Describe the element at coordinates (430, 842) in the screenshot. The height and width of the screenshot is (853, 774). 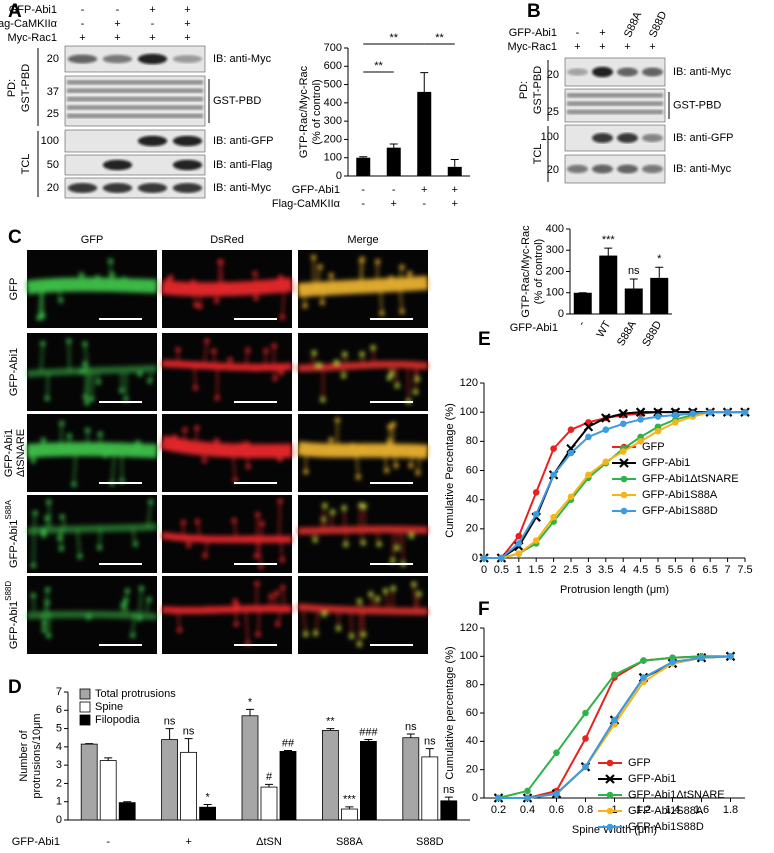
I see `x-tick-label: S88D` at that location.